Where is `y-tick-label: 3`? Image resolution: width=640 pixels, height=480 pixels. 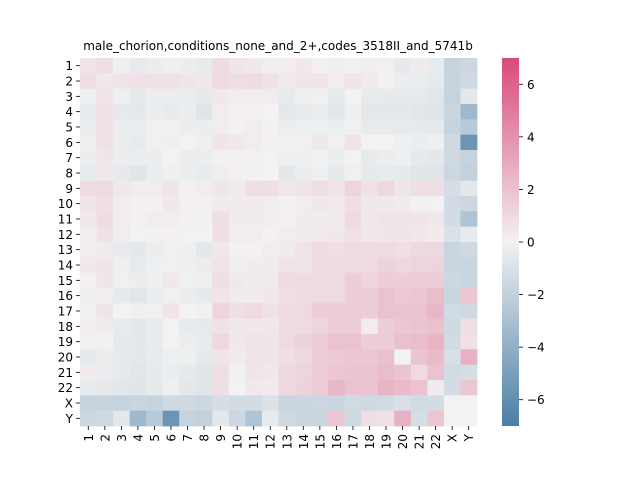 y-tick-label: 3 is located at coordinates (69, 97).